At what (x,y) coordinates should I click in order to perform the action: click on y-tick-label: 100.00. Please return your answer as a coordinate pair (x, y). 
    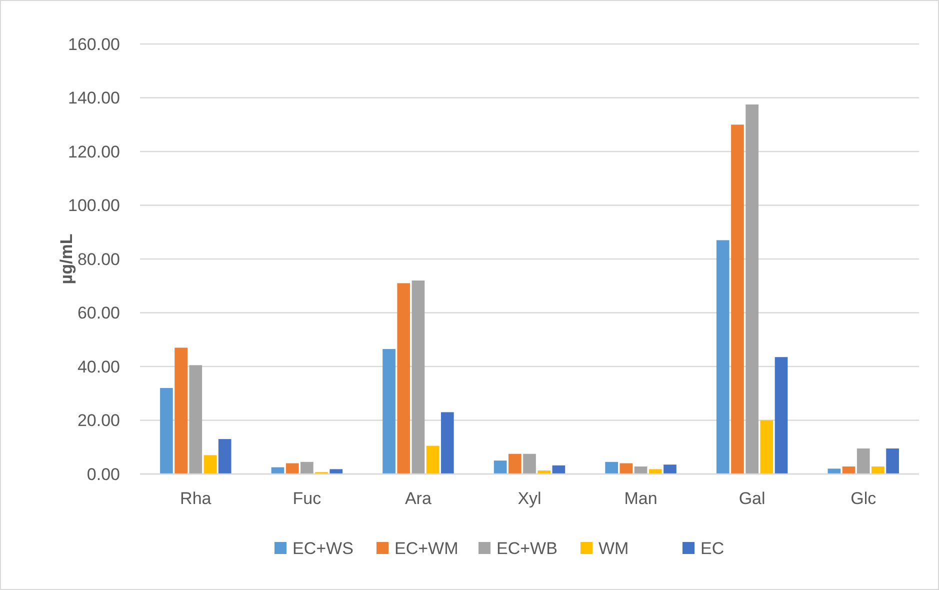
    Looking at the image, I should click on (94, 206).